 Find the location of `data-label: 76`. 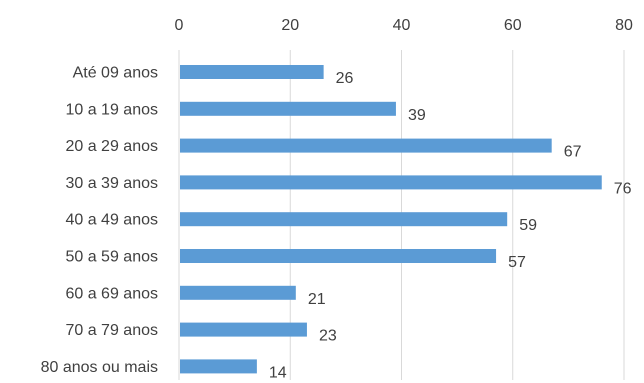

data-label: 76 is located at coordinates (623, 188).